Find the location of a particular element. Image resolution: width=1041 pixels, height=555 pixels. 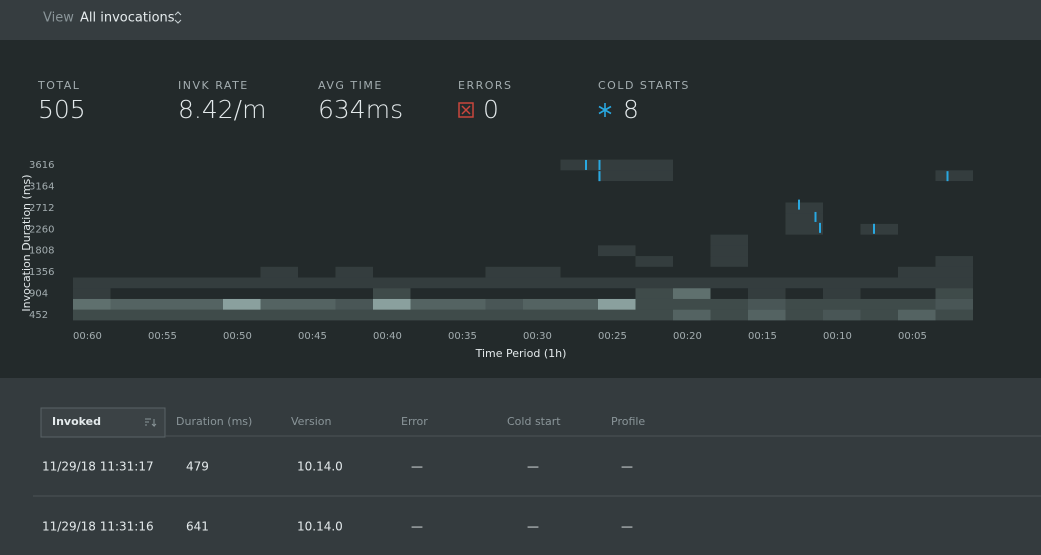

table-cell: 11/29/18 11:31:17 is located at coordinates (98, 467).